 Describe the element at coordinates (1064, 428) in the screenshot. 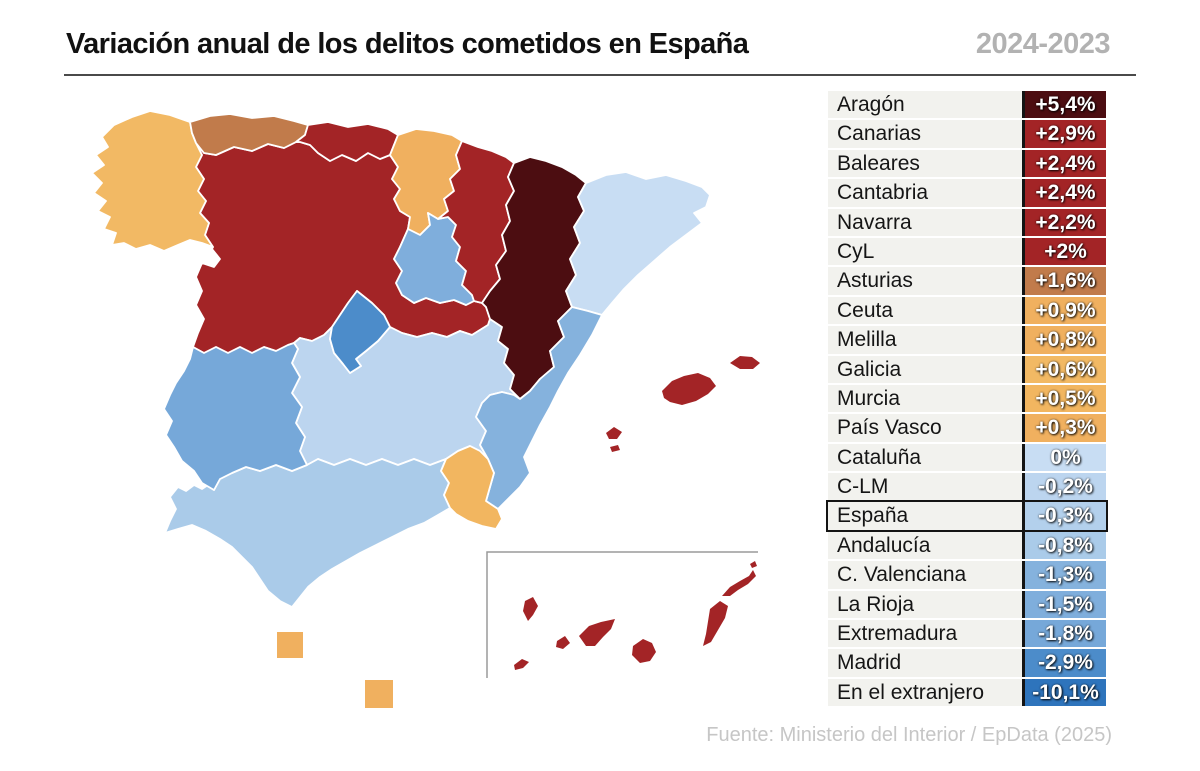

I see `region-value-badge: +0,3%` at that location.